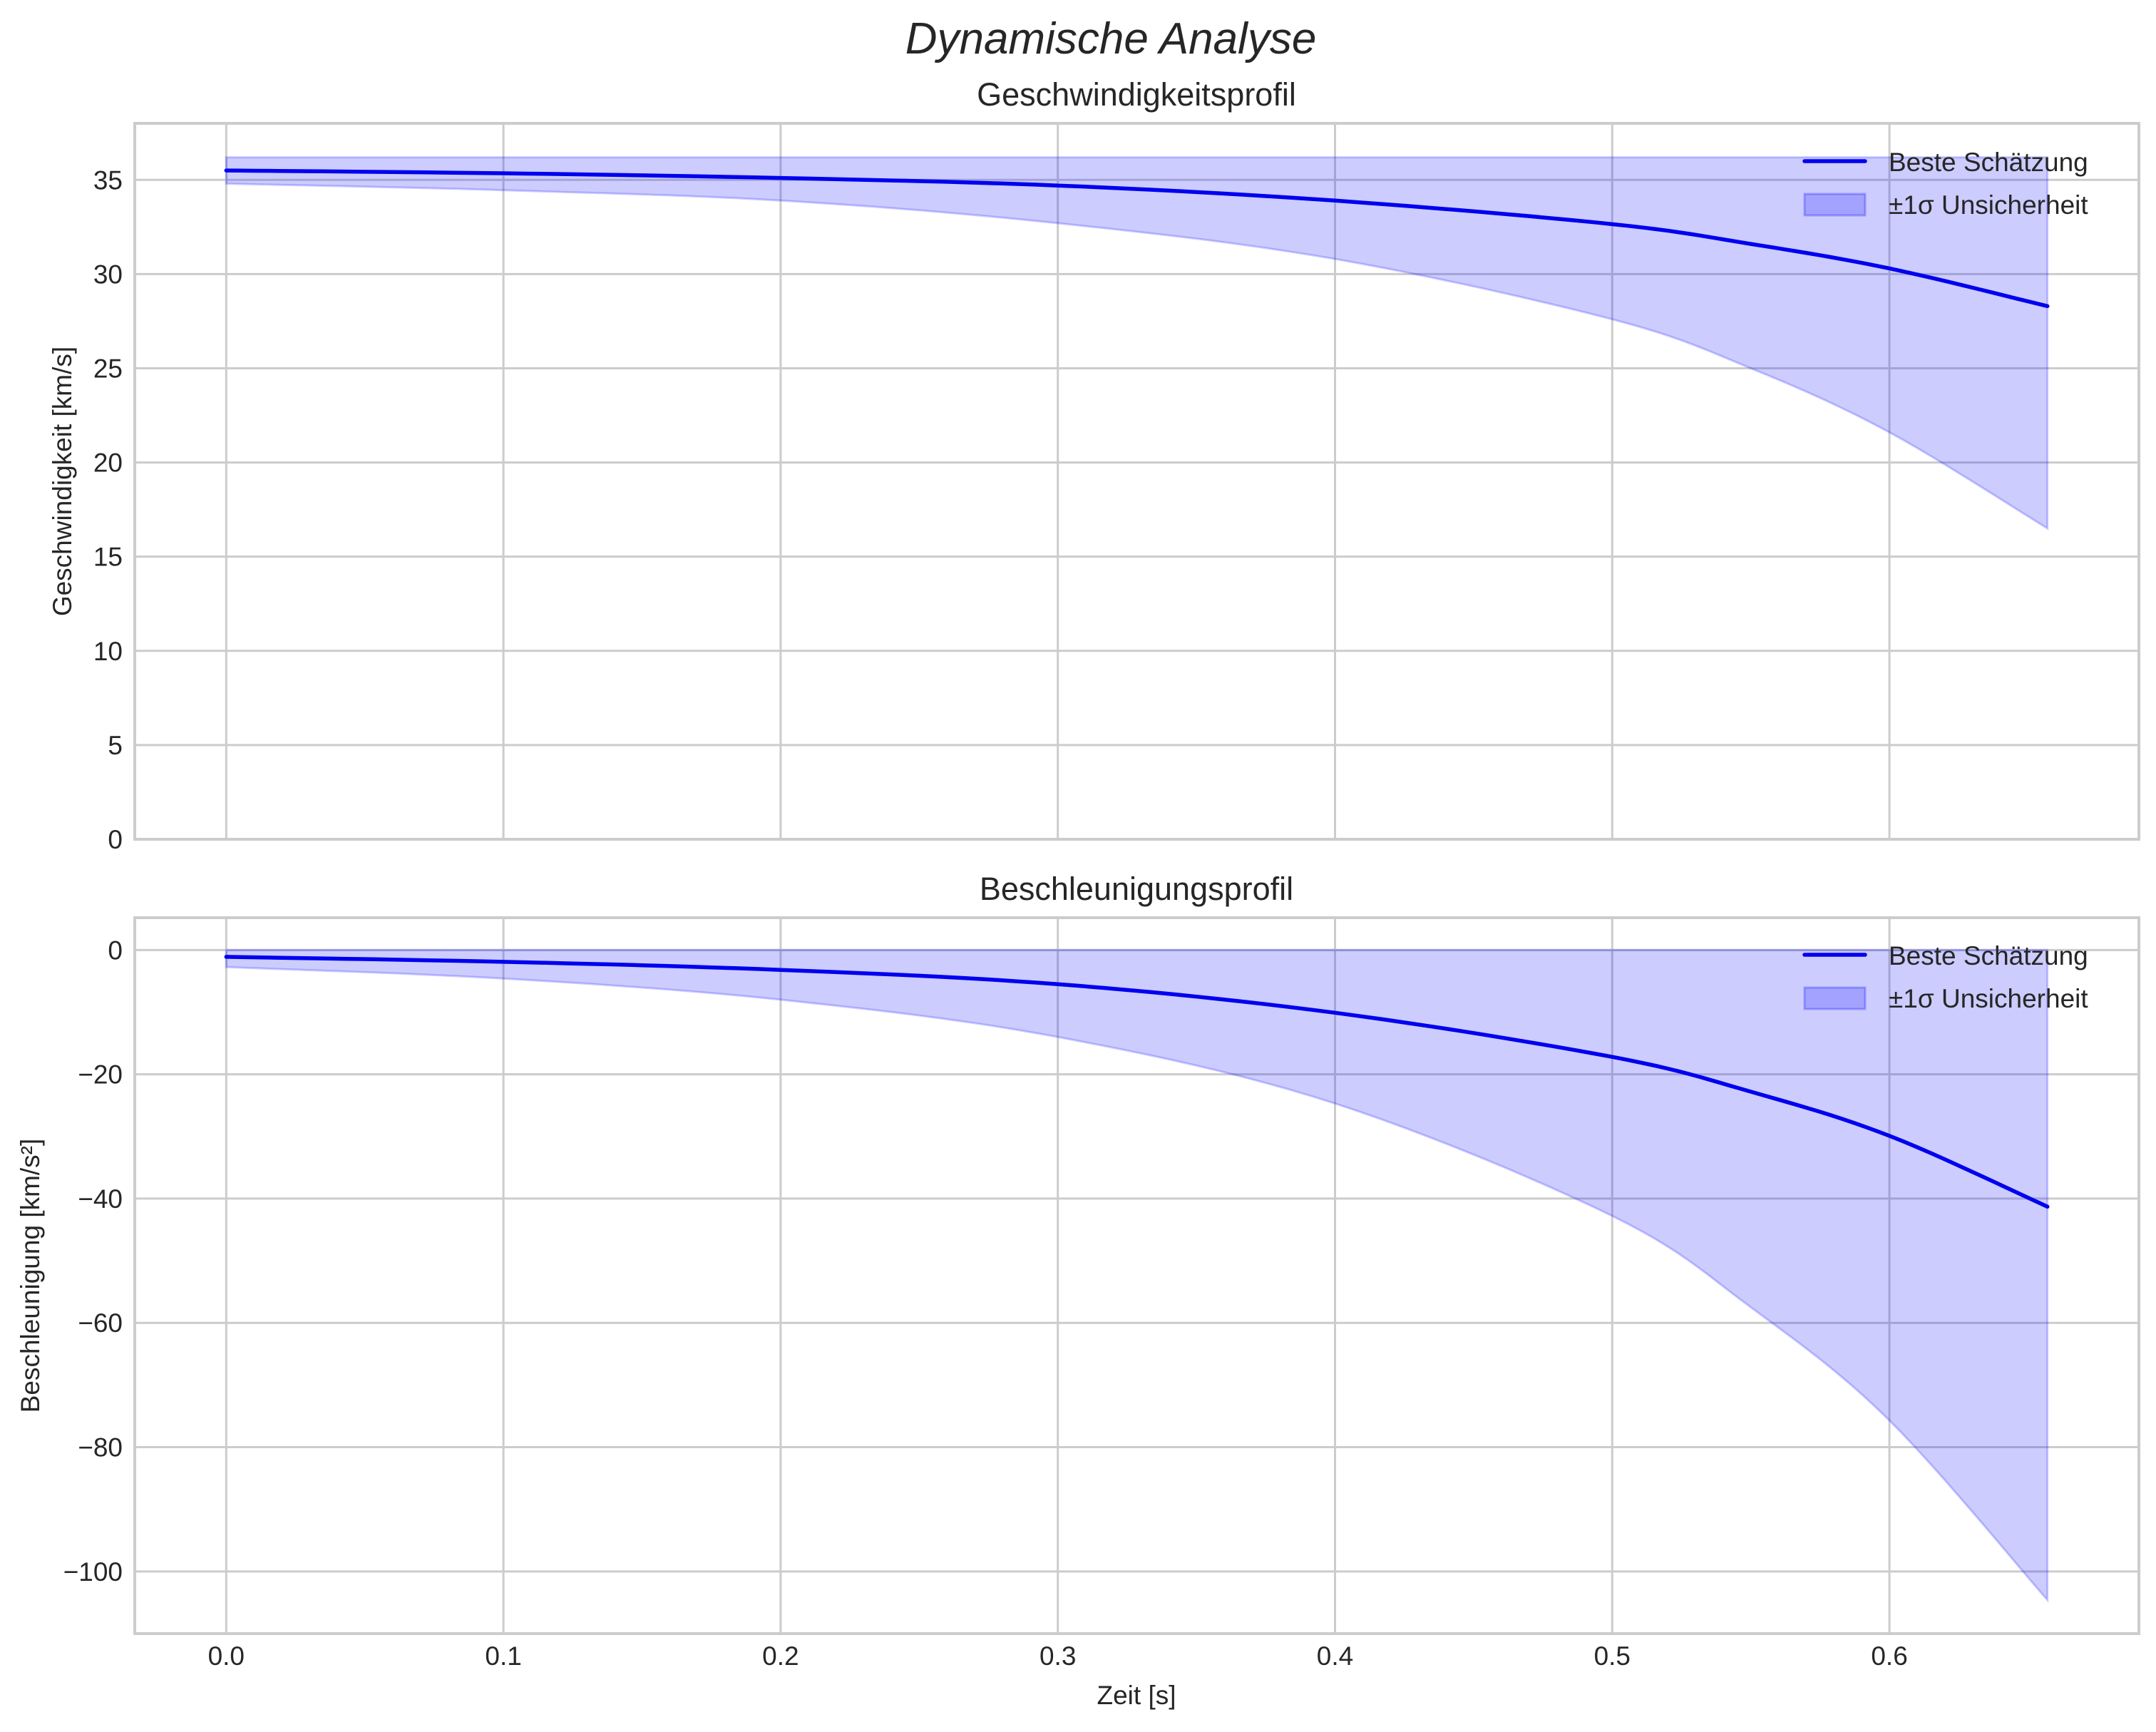 The height and width of the screenshot is (1732, 2156). I want to click on y-tick-label: 35, so click(108, 180).